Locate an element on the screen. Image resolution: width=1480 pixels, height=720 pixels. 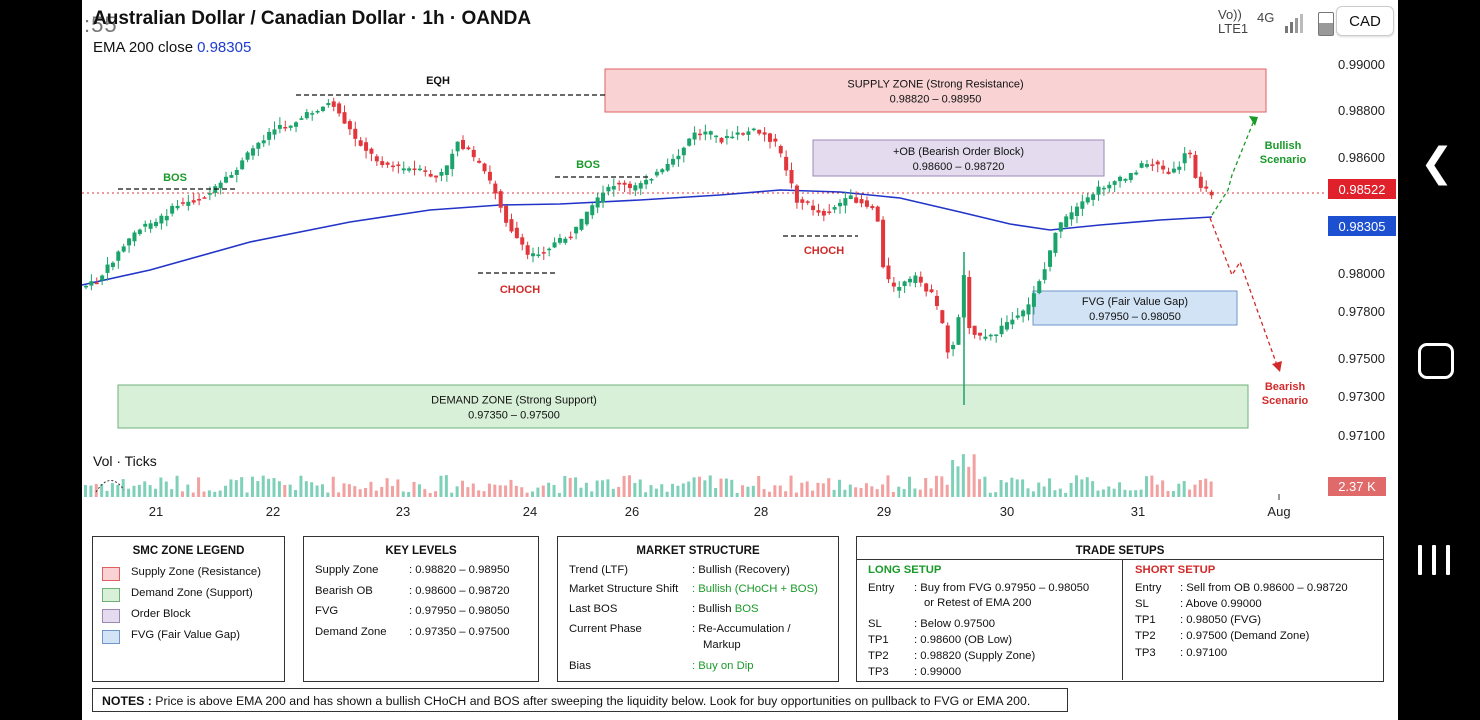
currency-button: CAD is located at coordinates (1365, 21).